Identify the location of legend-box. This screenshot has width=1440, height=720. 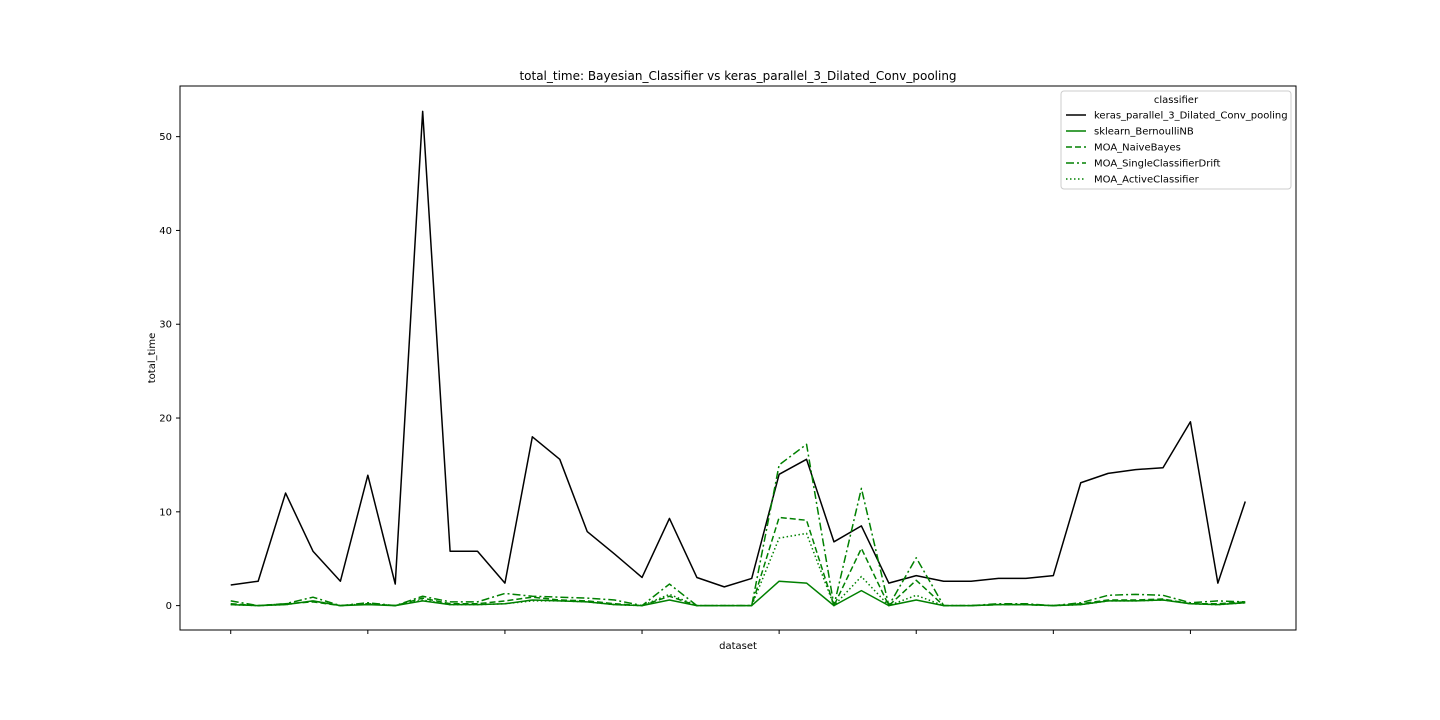
(1176, 140).